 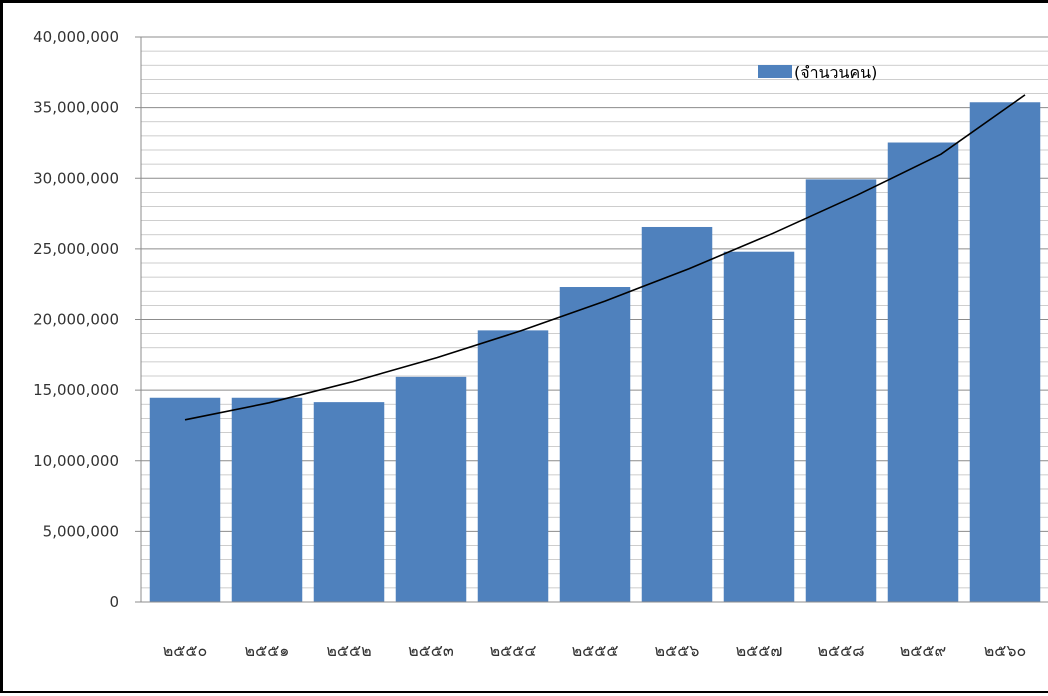 What do you see at coordinates (76, 178) in the screenshot?
I see `y-tick-label: 30,000,000` at bounding box center [76, 178].